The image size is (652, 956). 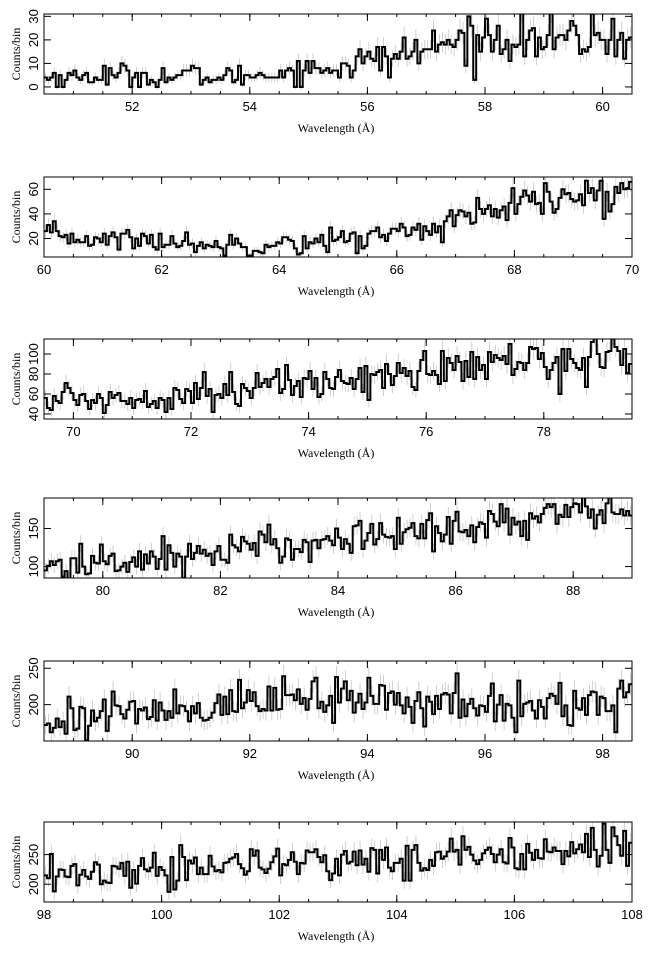 What do you see at coordinates (220, 590) in the screenshot?
I see `x-tick-label: 82` at bounding box center [220, 590].